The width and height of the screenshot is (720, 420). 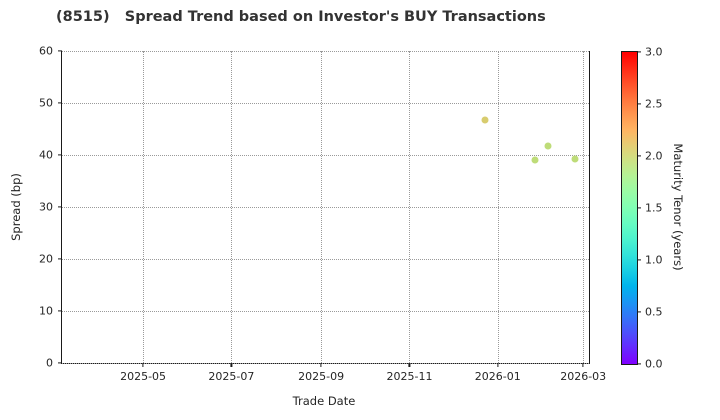 I want to click on y-tick-label: 10, so click(x=46, y=311).